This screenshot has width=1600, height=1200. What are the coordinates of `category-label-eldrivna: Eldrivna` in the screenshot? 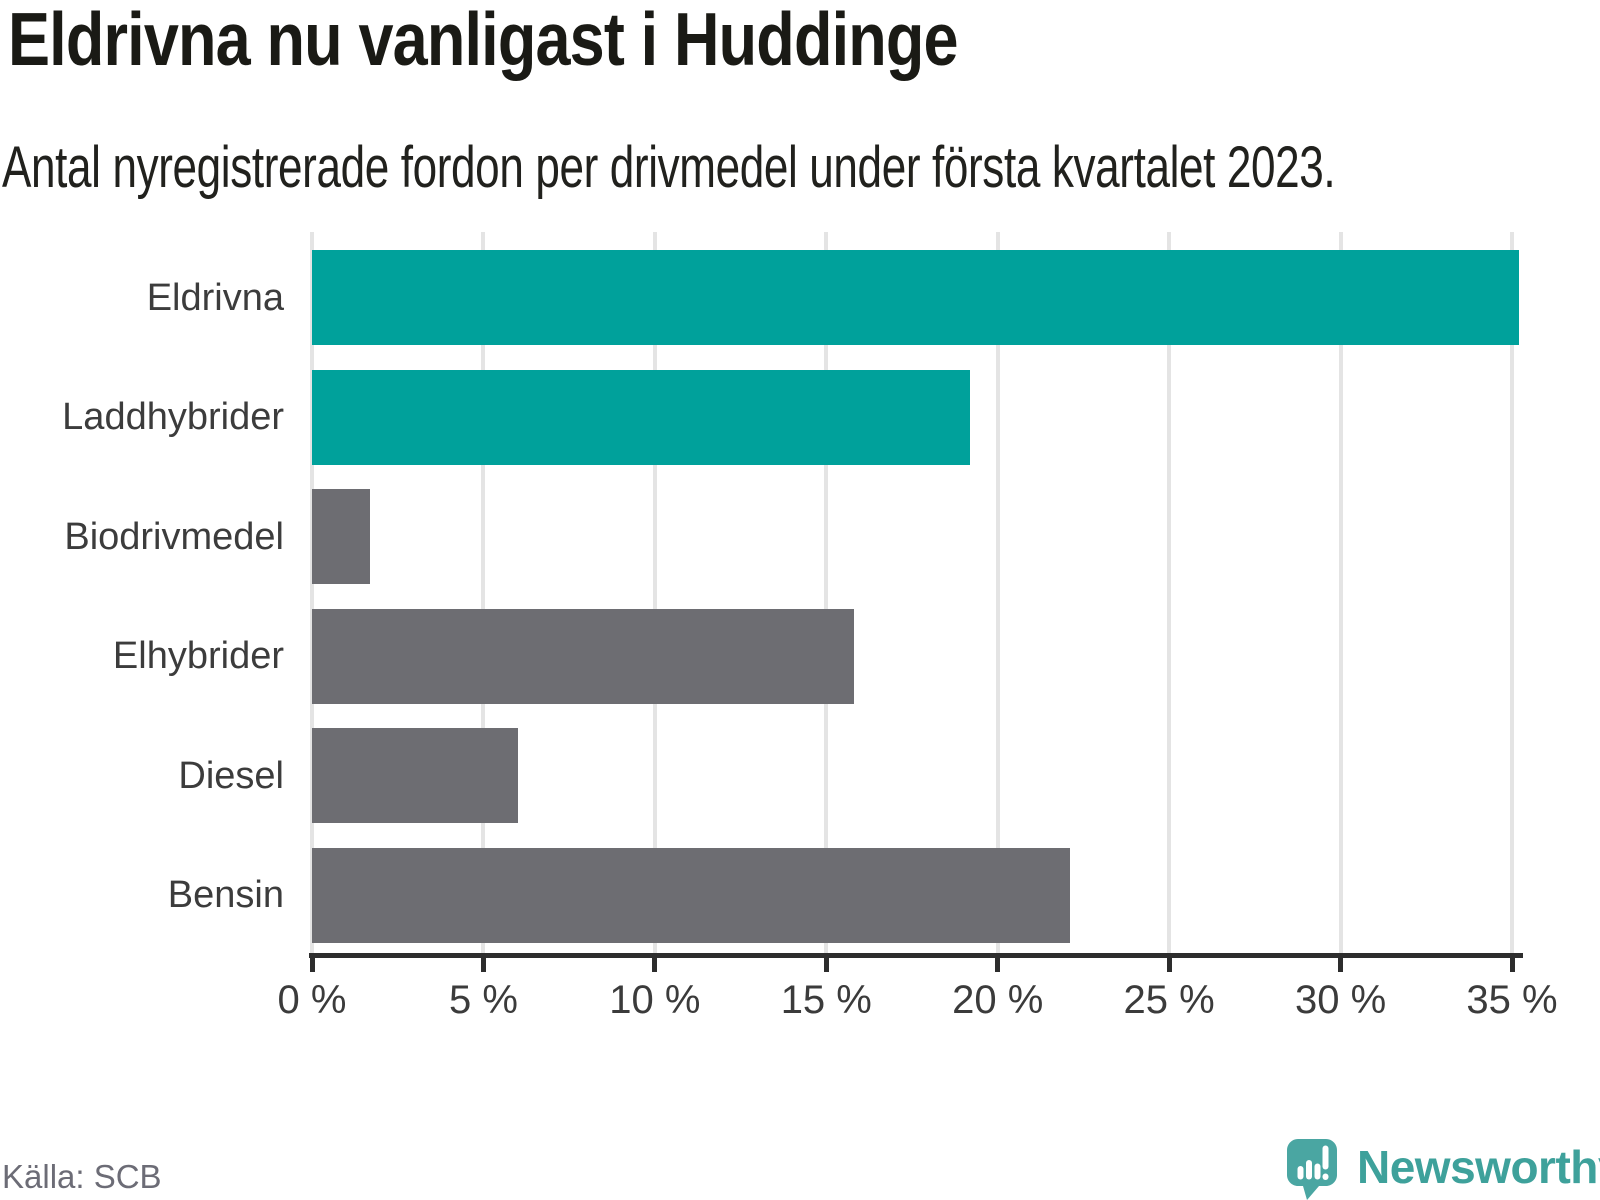 It's located at (215, 297).